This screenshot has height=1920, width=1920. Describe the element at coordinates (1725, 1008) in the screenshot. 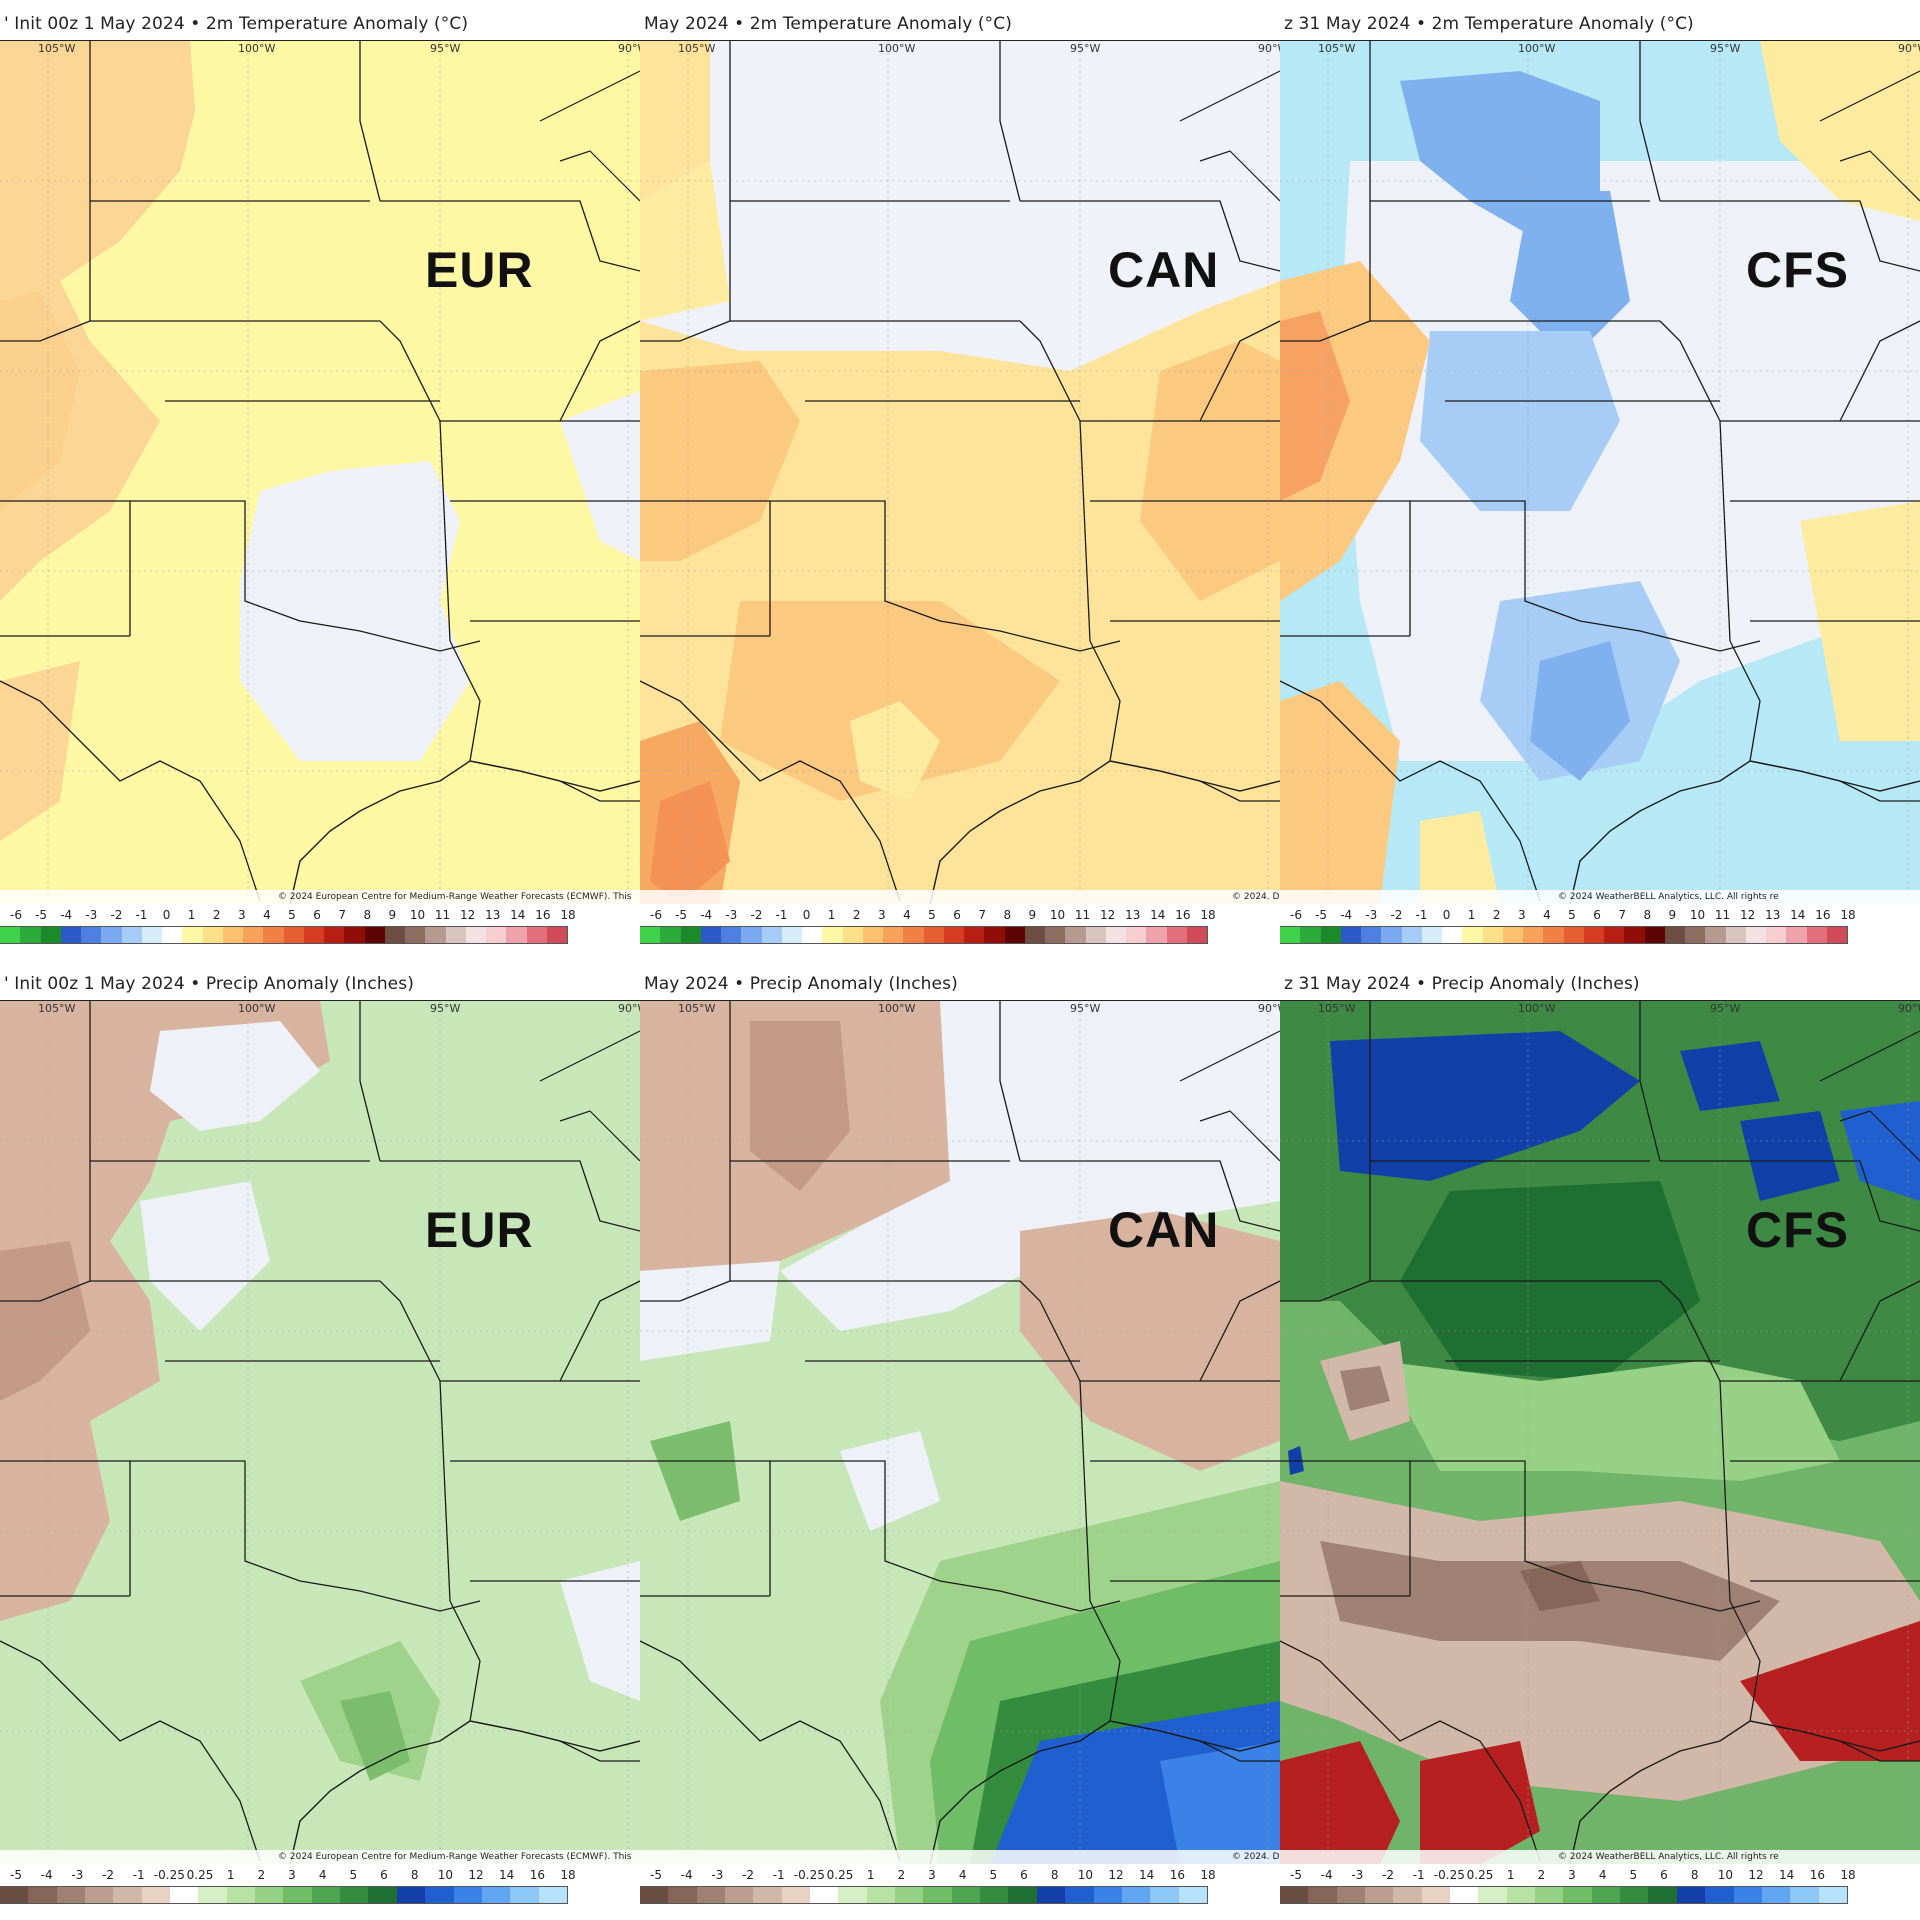

I see `longitude-label: 95°W` at that location.